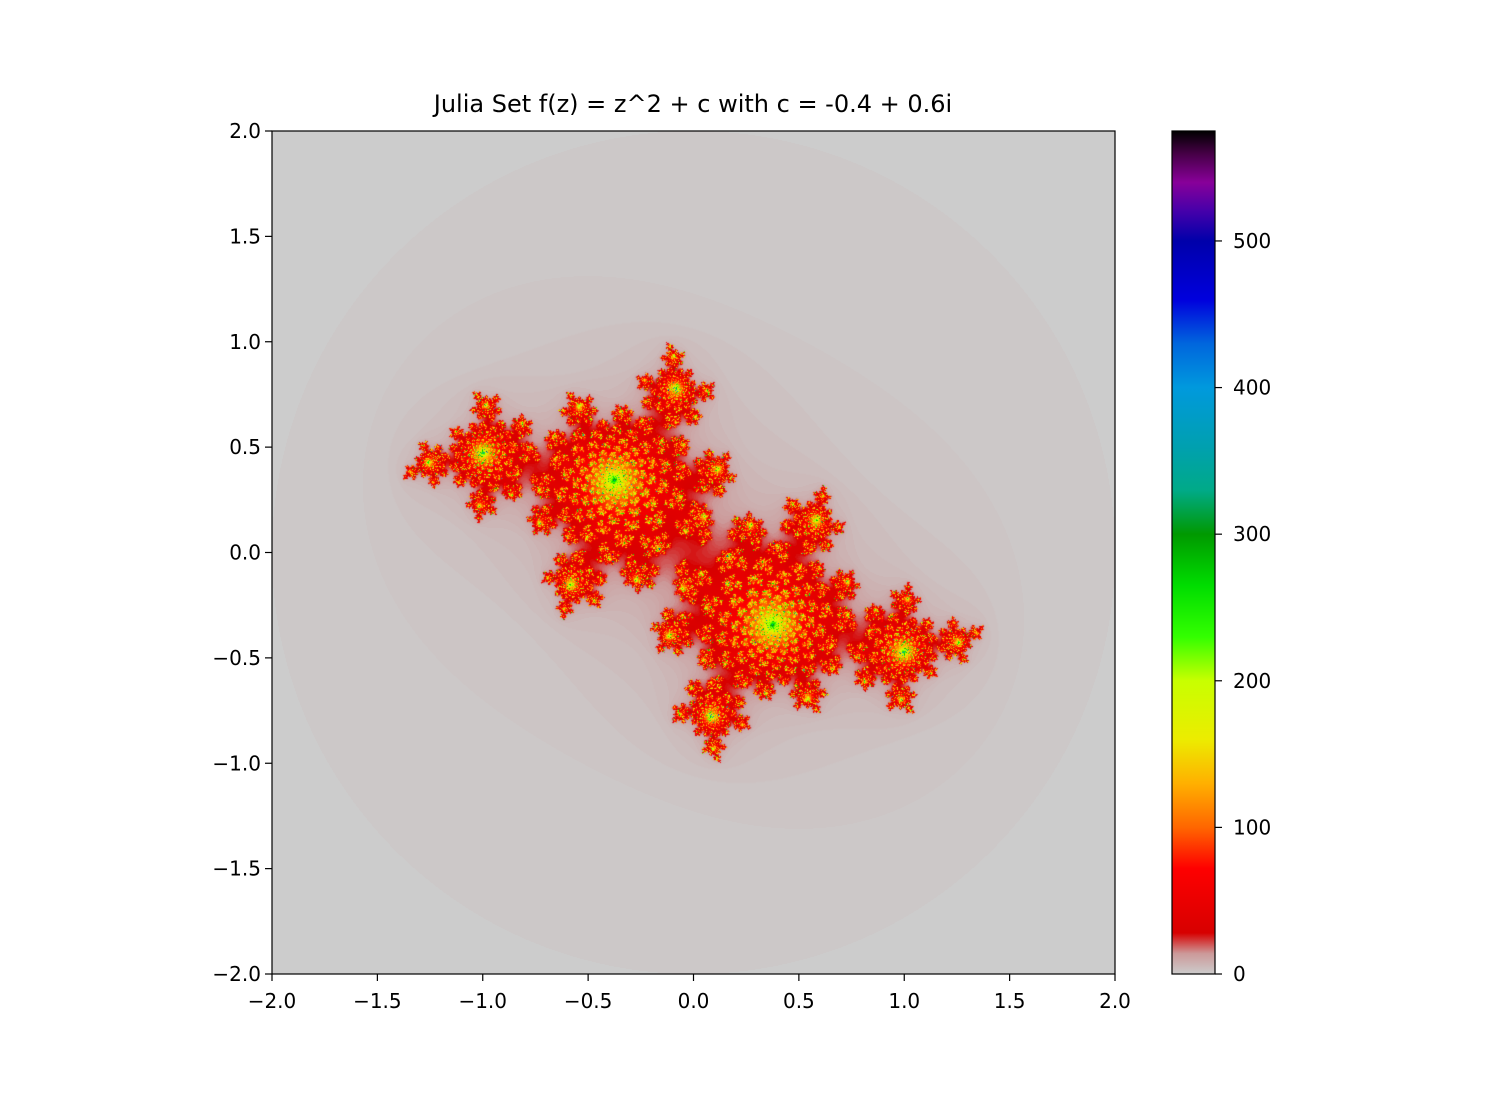 This screenshot has width=1496, height=1094. I want to click on x-tick-label: 0.5, so click(799, 1001).